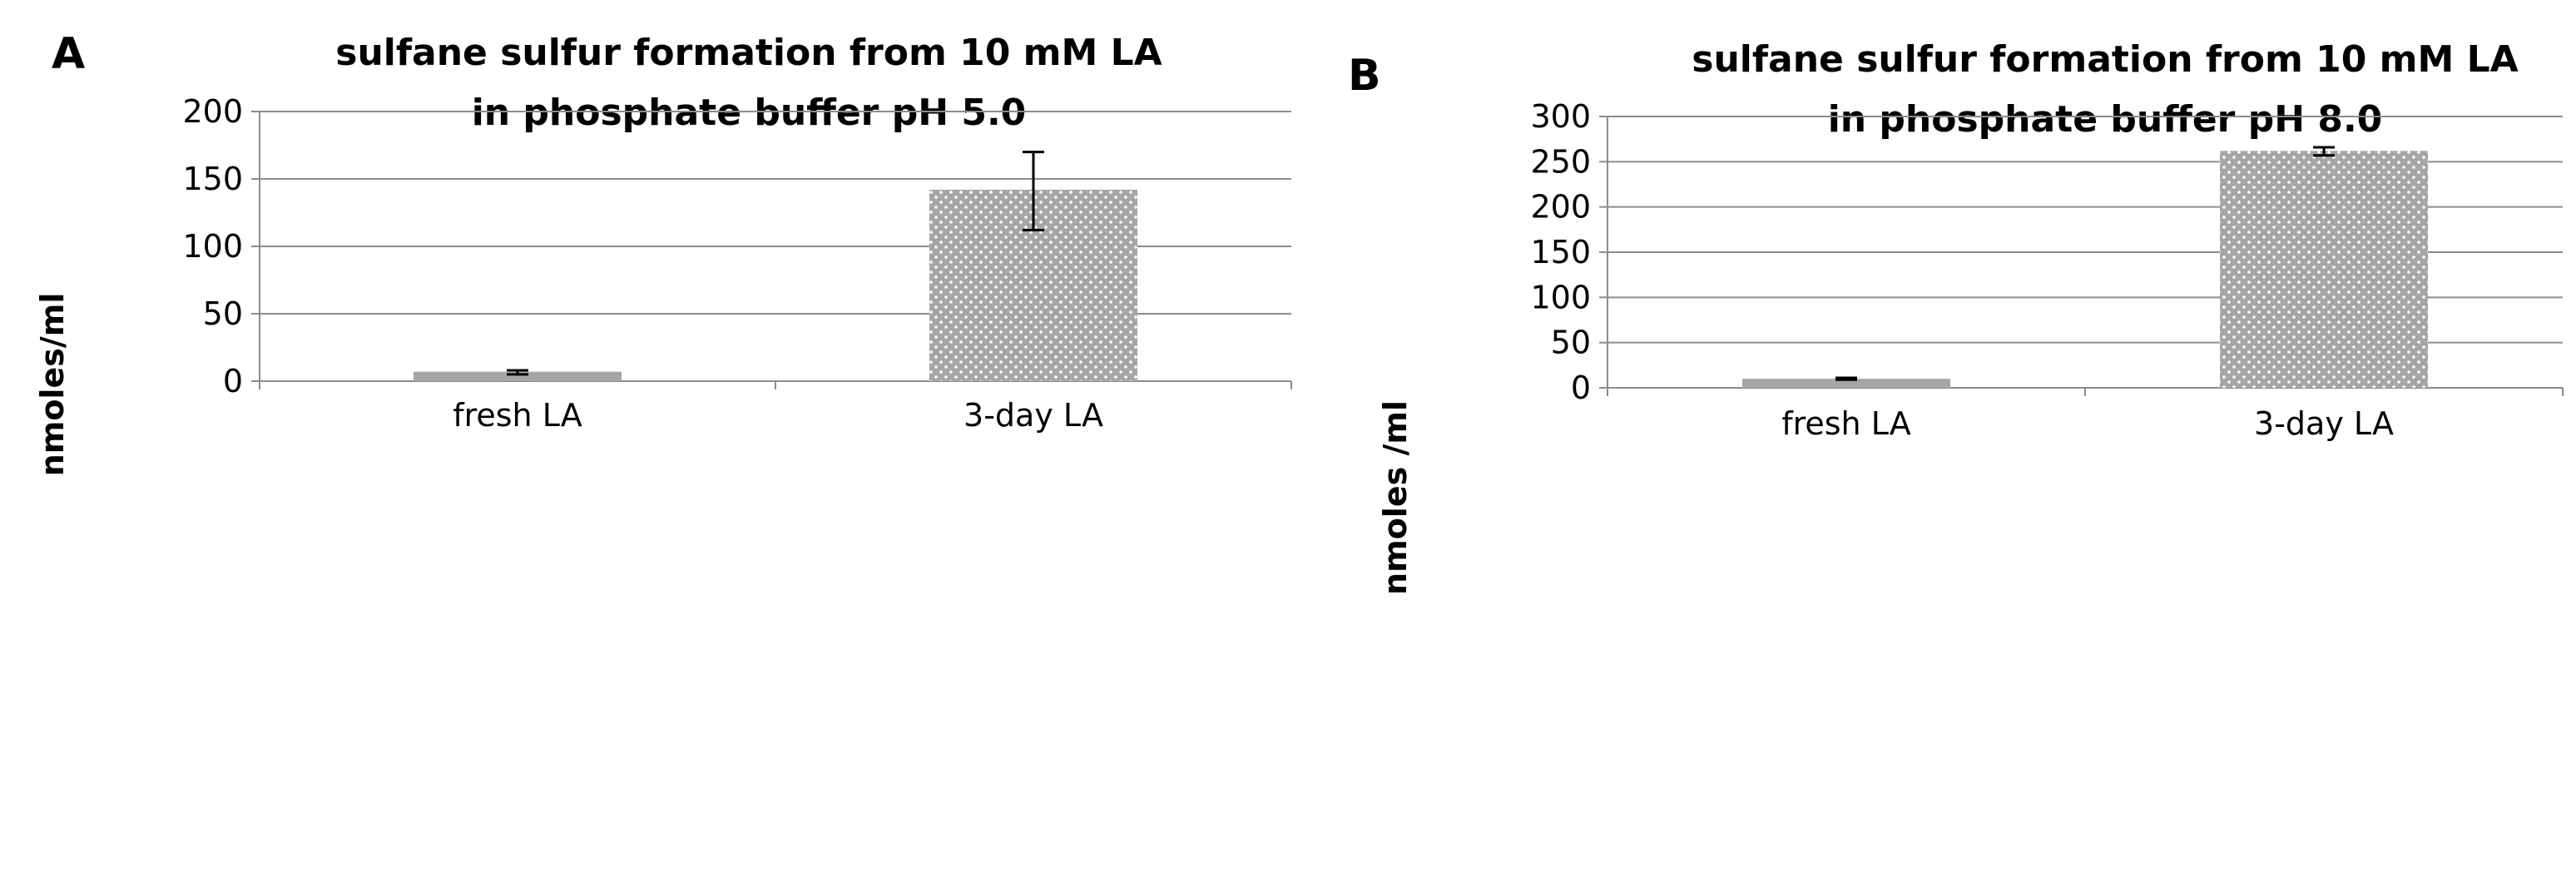 This screenshot has height=878, width=2576. Describe the element at coordinates (2105, 119) in the screenshot. I see `chart-b-title-line-2: in phosphate buffer pH 8.0` at that location.